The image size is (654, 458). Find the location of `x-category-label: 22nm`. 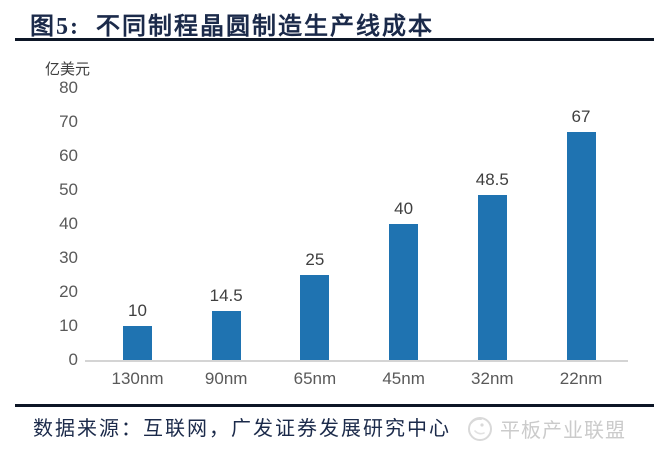

x-category-label: 22nm is located at coordinates (581, 378).